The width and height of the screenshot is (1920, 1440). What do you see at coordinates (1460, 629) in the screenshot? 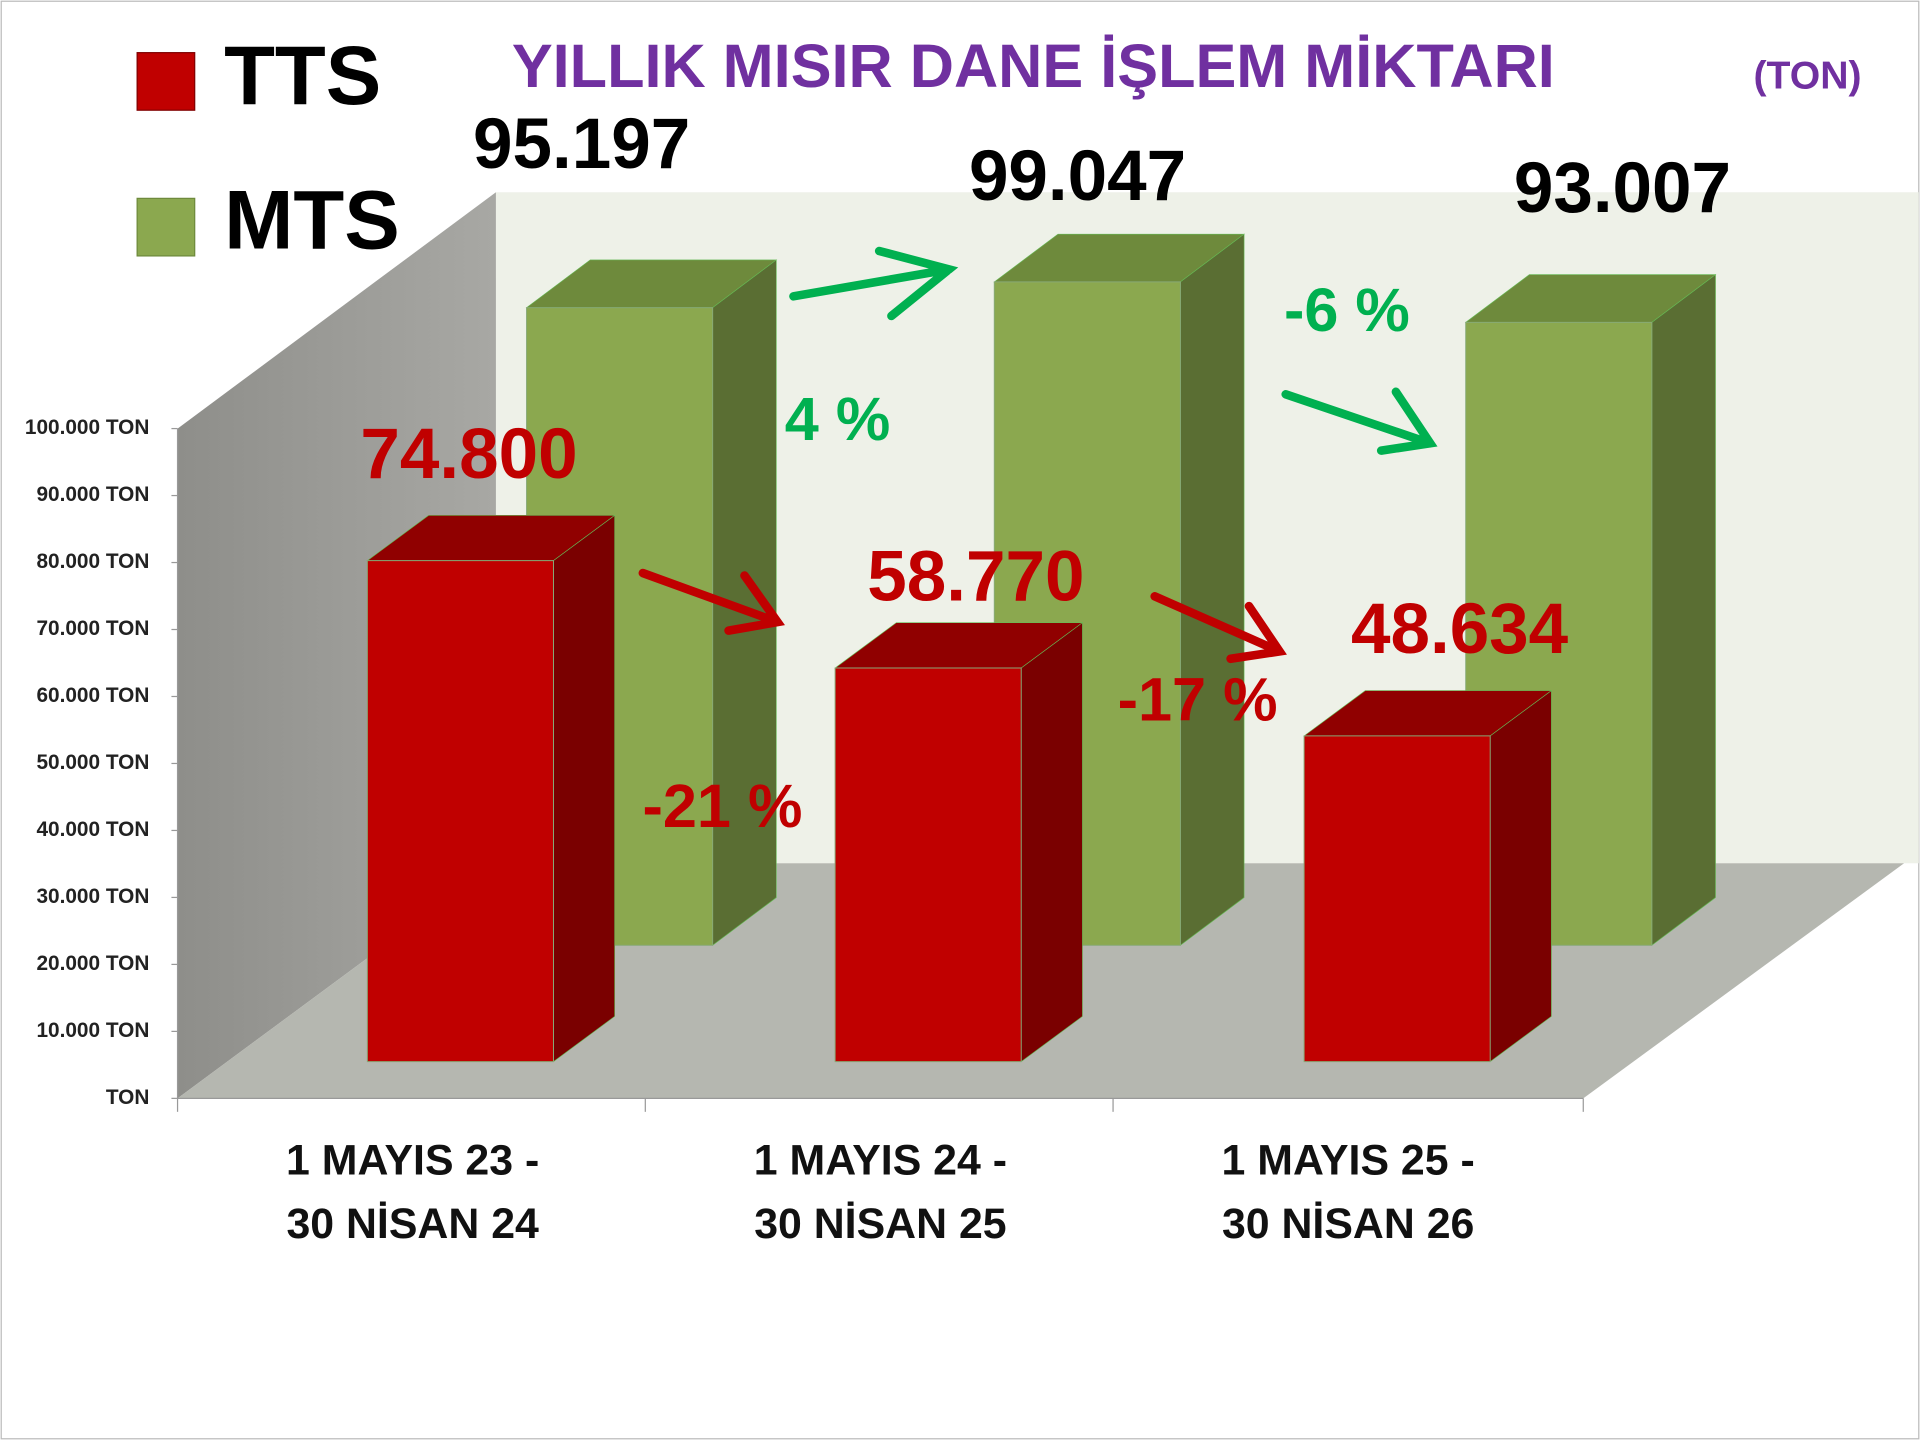
I see `data-label: 48.634` at bounding box center [1460, 629].